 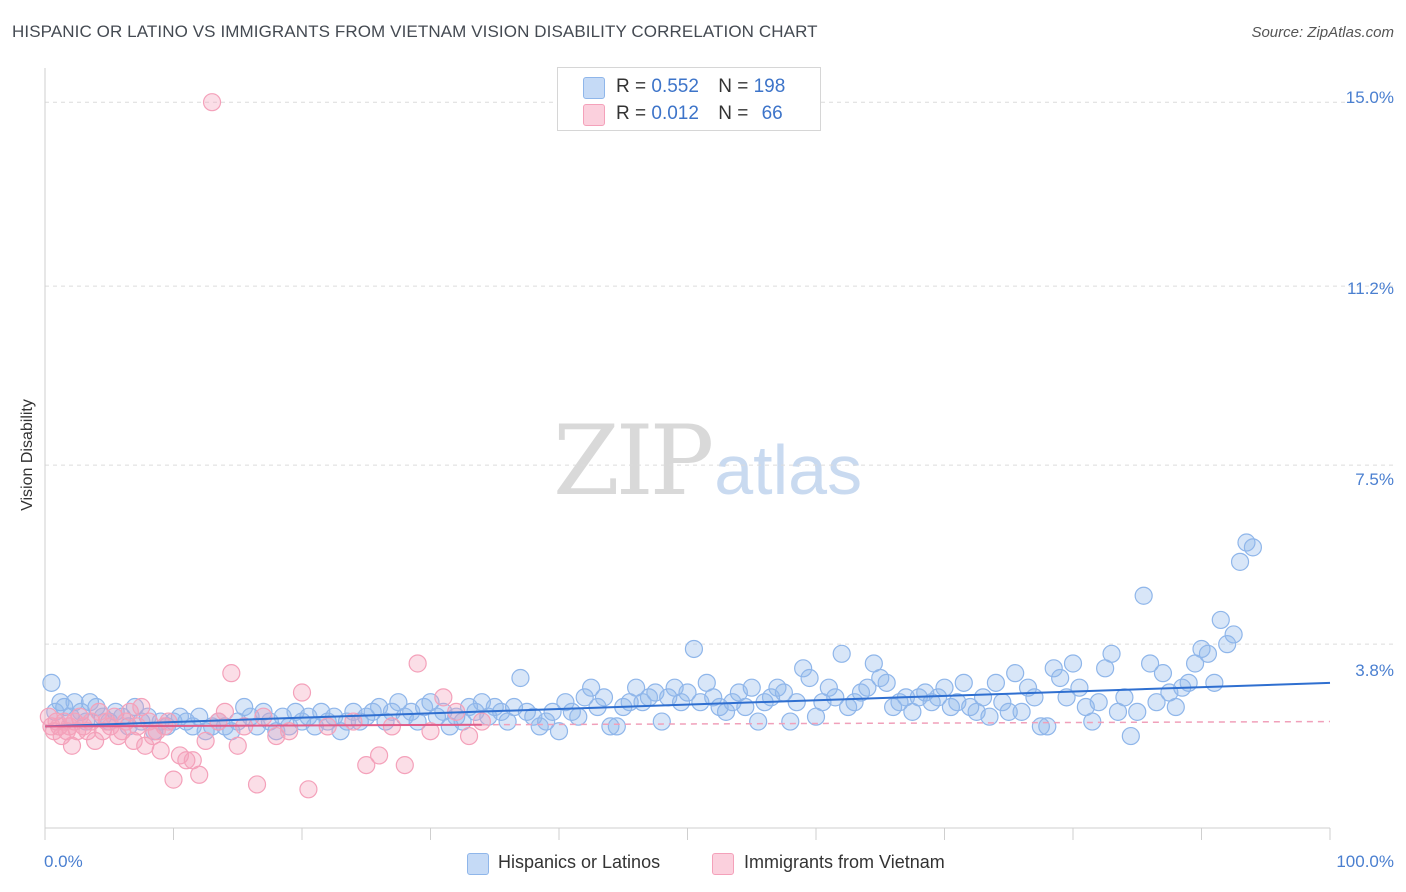 I want to click on source-label: Source: ZipAtlas.com, so click(x=1322, y=32).